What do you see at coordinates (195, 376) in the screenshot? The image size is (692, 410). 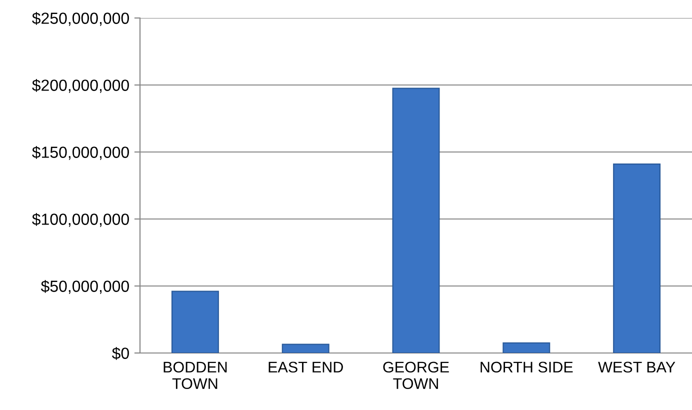 I see `x-tick-label: BODDEN TOWN` at bounding box center [195, 376].